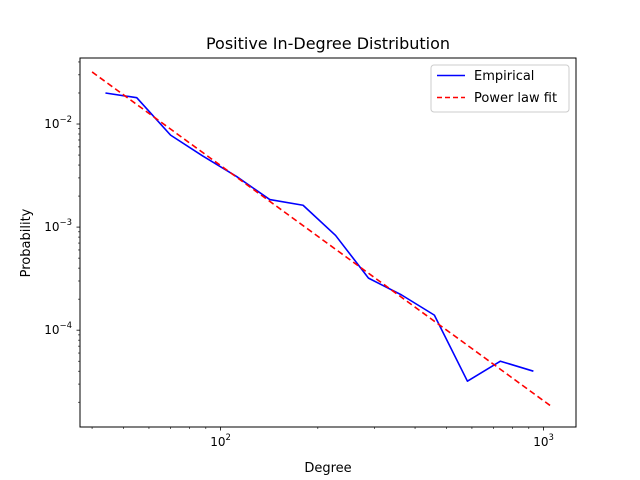 This screenshot has width=640, height=480. I want to click on x-tick-label: 10², so click(220, 441).